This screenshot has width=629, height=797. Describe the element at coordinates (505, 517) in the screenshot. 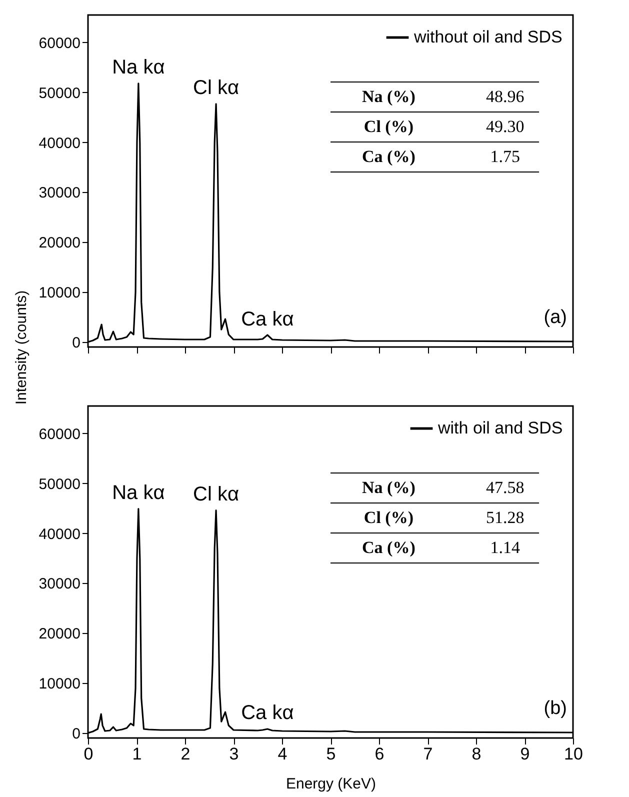

I see `annotation: 51.28` at that location.